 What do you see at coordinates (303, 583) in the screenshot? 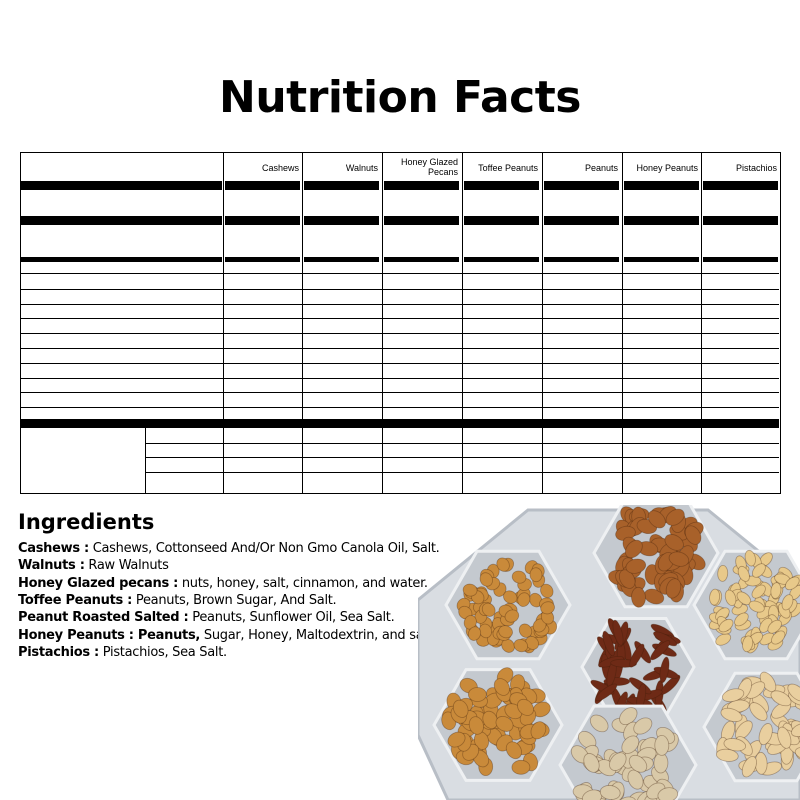
I see `ingredient-text: nuts, honey, salt, cinnamon, and water.` at bounding box center [303, 583].